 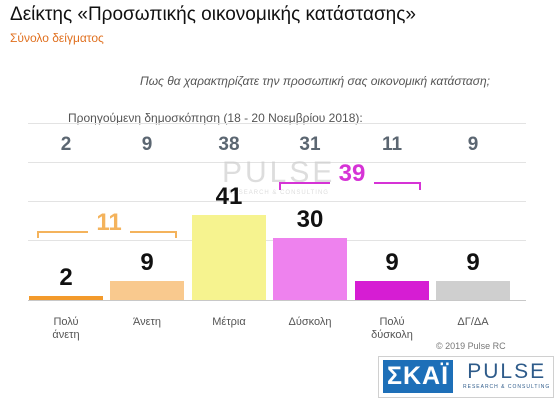 What do you see at coordinates (66, 328) in the screenshot?
I see `category-label: Πολύ άνετη` at bounding box center [66, 328].